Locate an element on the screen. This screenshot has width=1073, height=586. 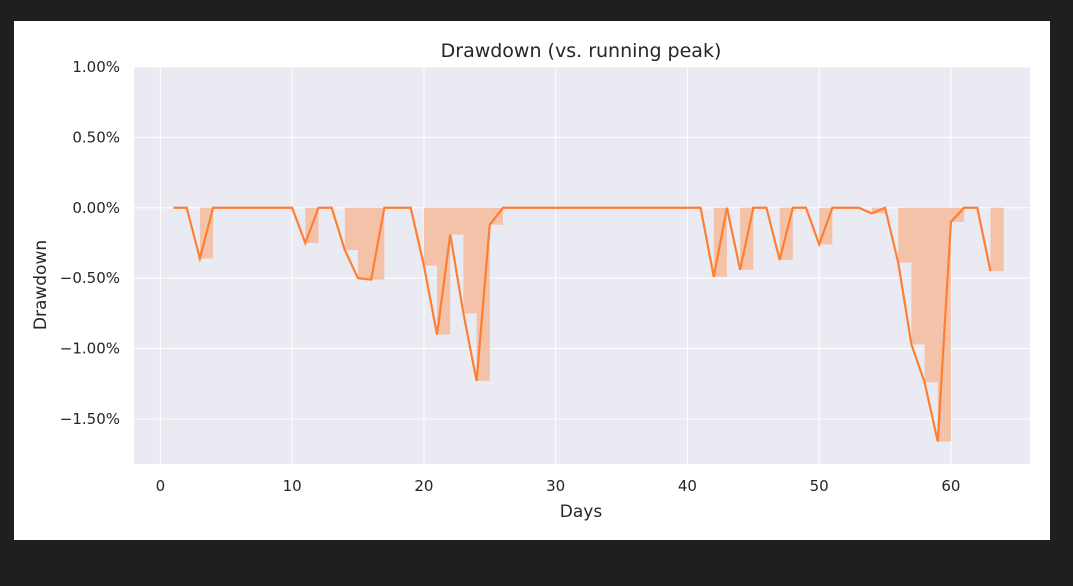
x-tick-label: 0 is located at coordinates (161, 486).